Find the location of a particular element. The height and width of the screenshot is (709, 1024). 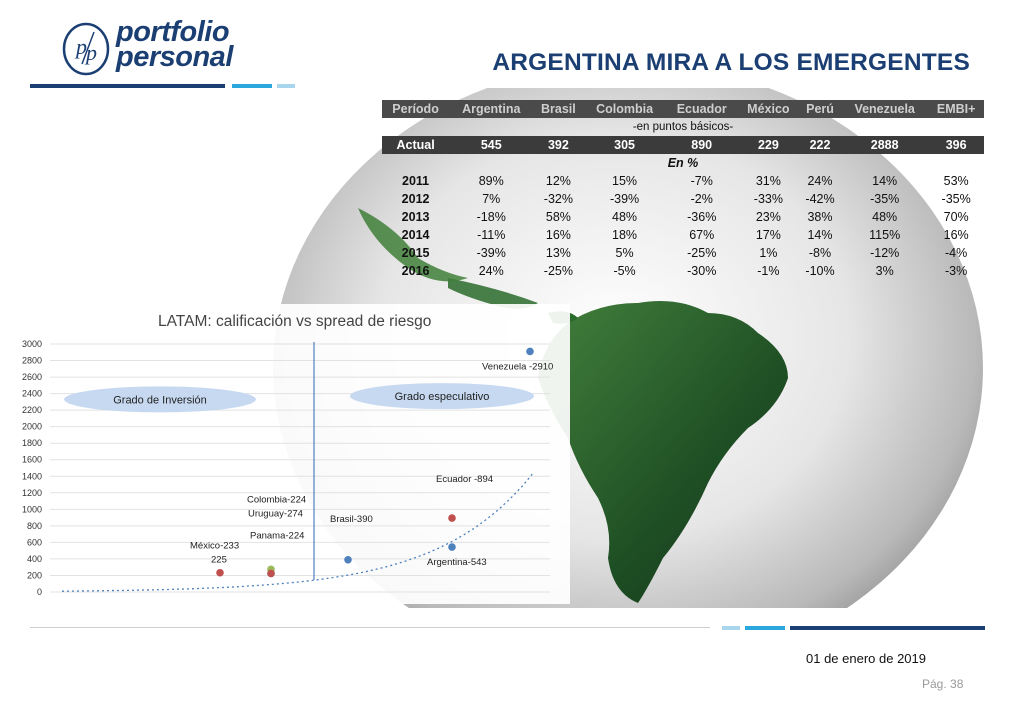

table-header: EMBI+ is located at coordinates (956, 109).